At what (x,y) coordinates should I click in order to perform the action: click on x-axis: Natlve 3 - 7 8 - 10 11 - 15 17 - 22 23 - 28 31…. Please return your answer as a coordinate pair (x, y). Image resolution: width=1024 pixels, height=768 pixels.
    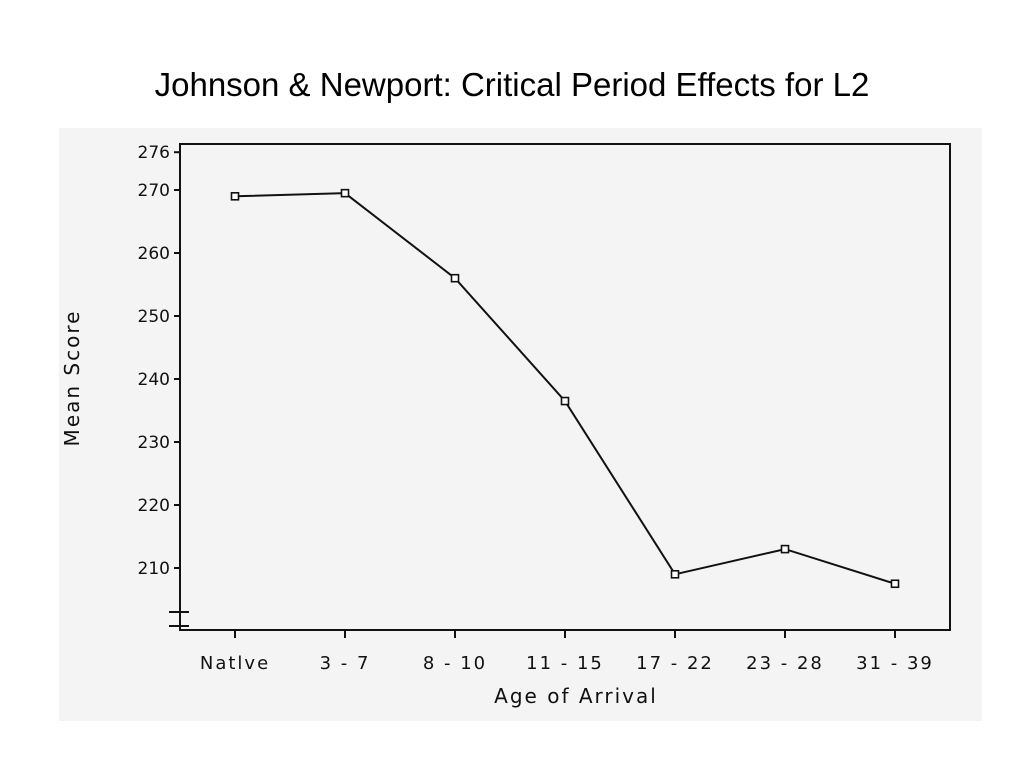
    Looking at the image, I should click on (567, 652).